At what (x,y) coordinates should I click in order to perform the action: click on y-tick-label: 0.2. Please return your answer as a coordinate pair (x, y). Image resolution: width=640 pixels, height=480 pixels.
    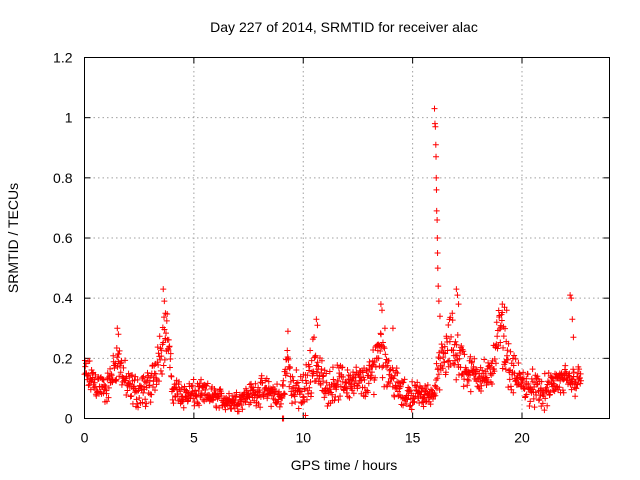
    Looking at the image, I should click on (63, 358).